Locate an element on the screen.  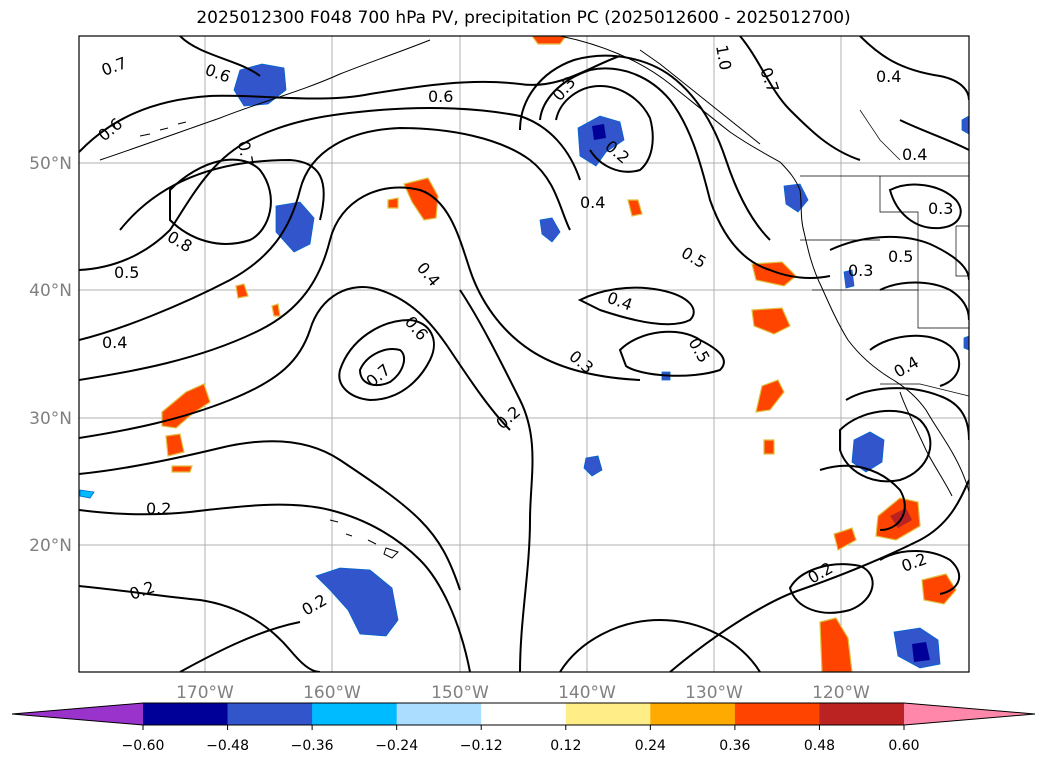
colorbar-extend-high is located at coordinates (969, 714).